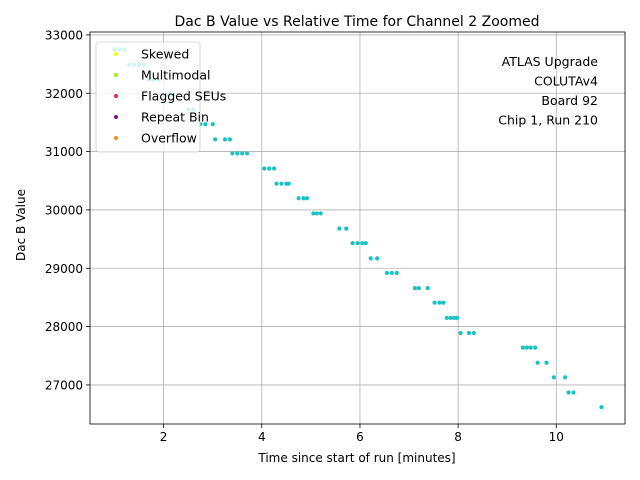  I want to click on legend-box, so click(148, 97).